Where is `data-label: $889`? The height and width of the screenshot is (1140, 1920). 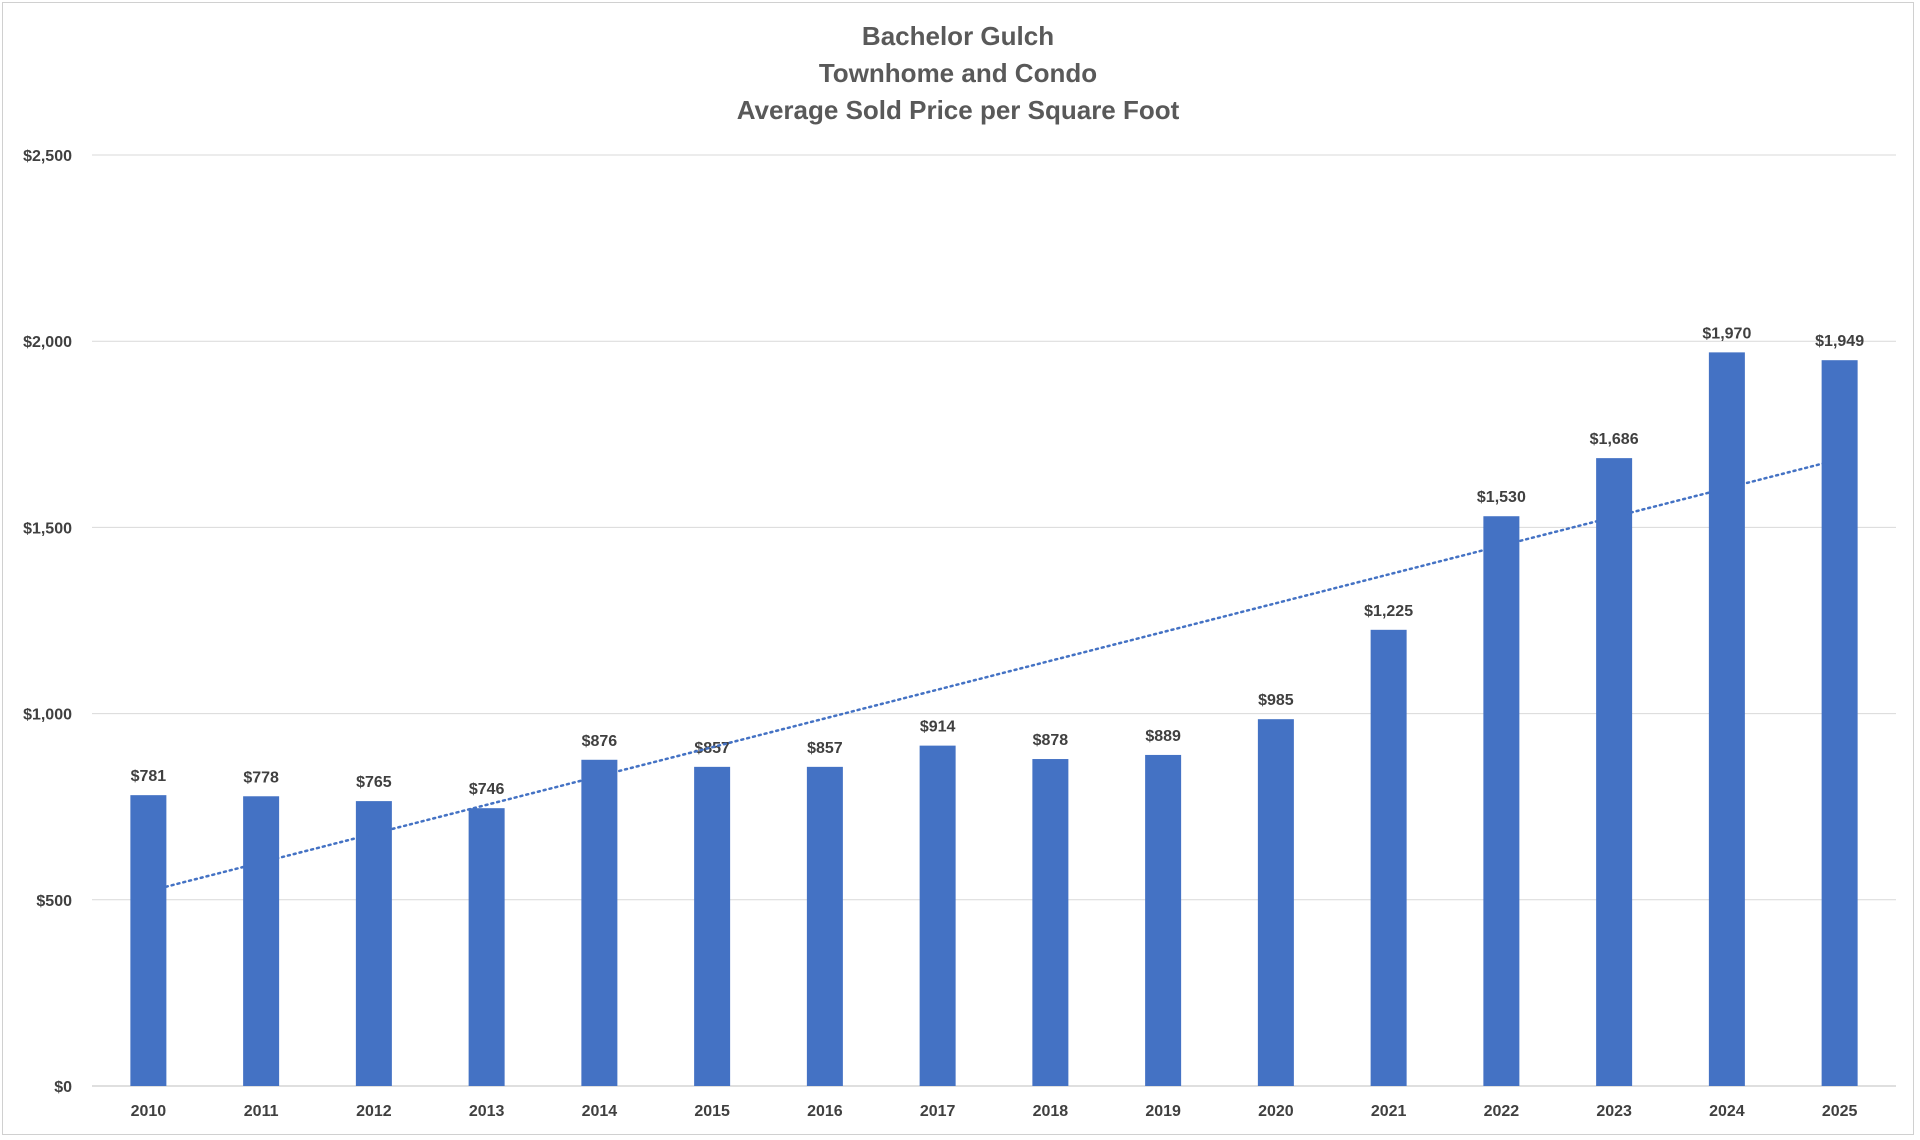
data-label: $889 is located at coordinates (1163, 736).